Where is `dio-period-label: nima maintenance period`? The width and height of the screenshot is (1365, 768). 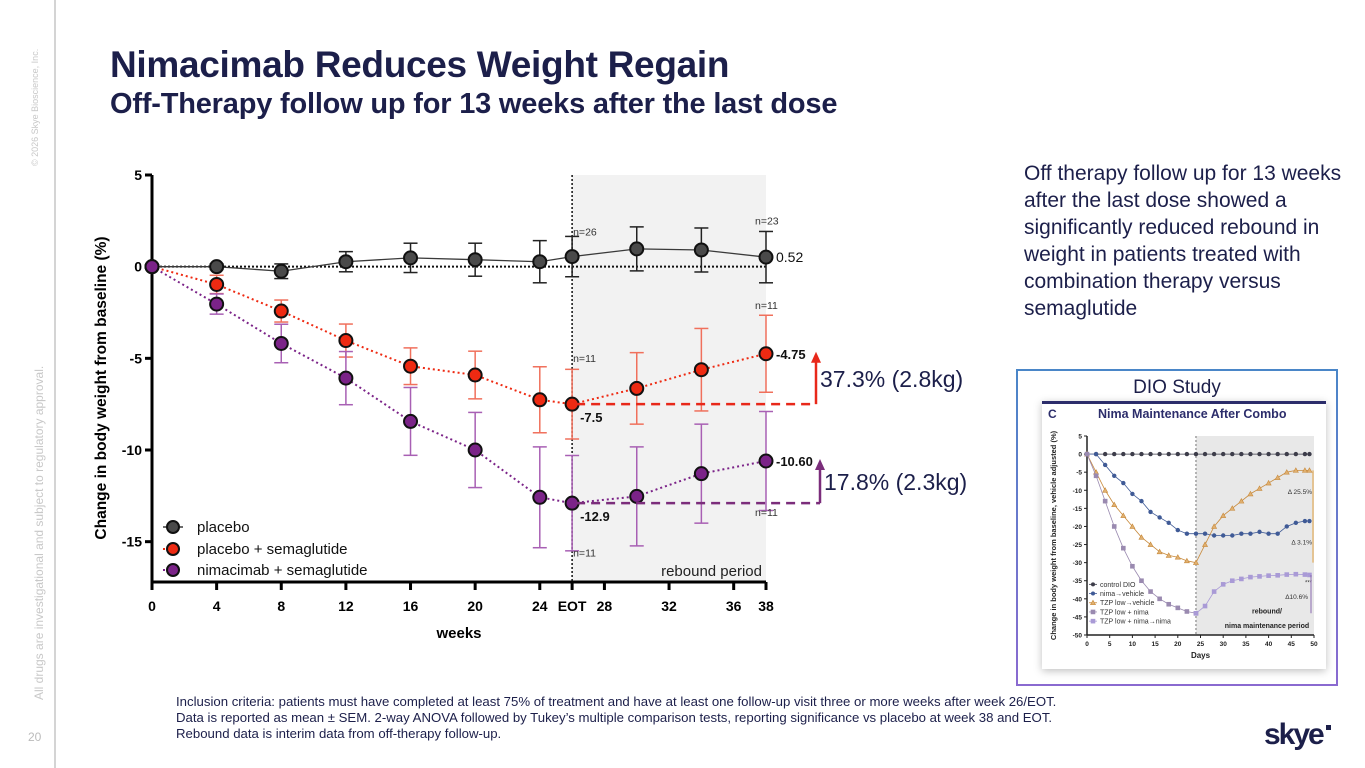
dio-period-label: nima maintenance period is located at coordinates (1267, 626).